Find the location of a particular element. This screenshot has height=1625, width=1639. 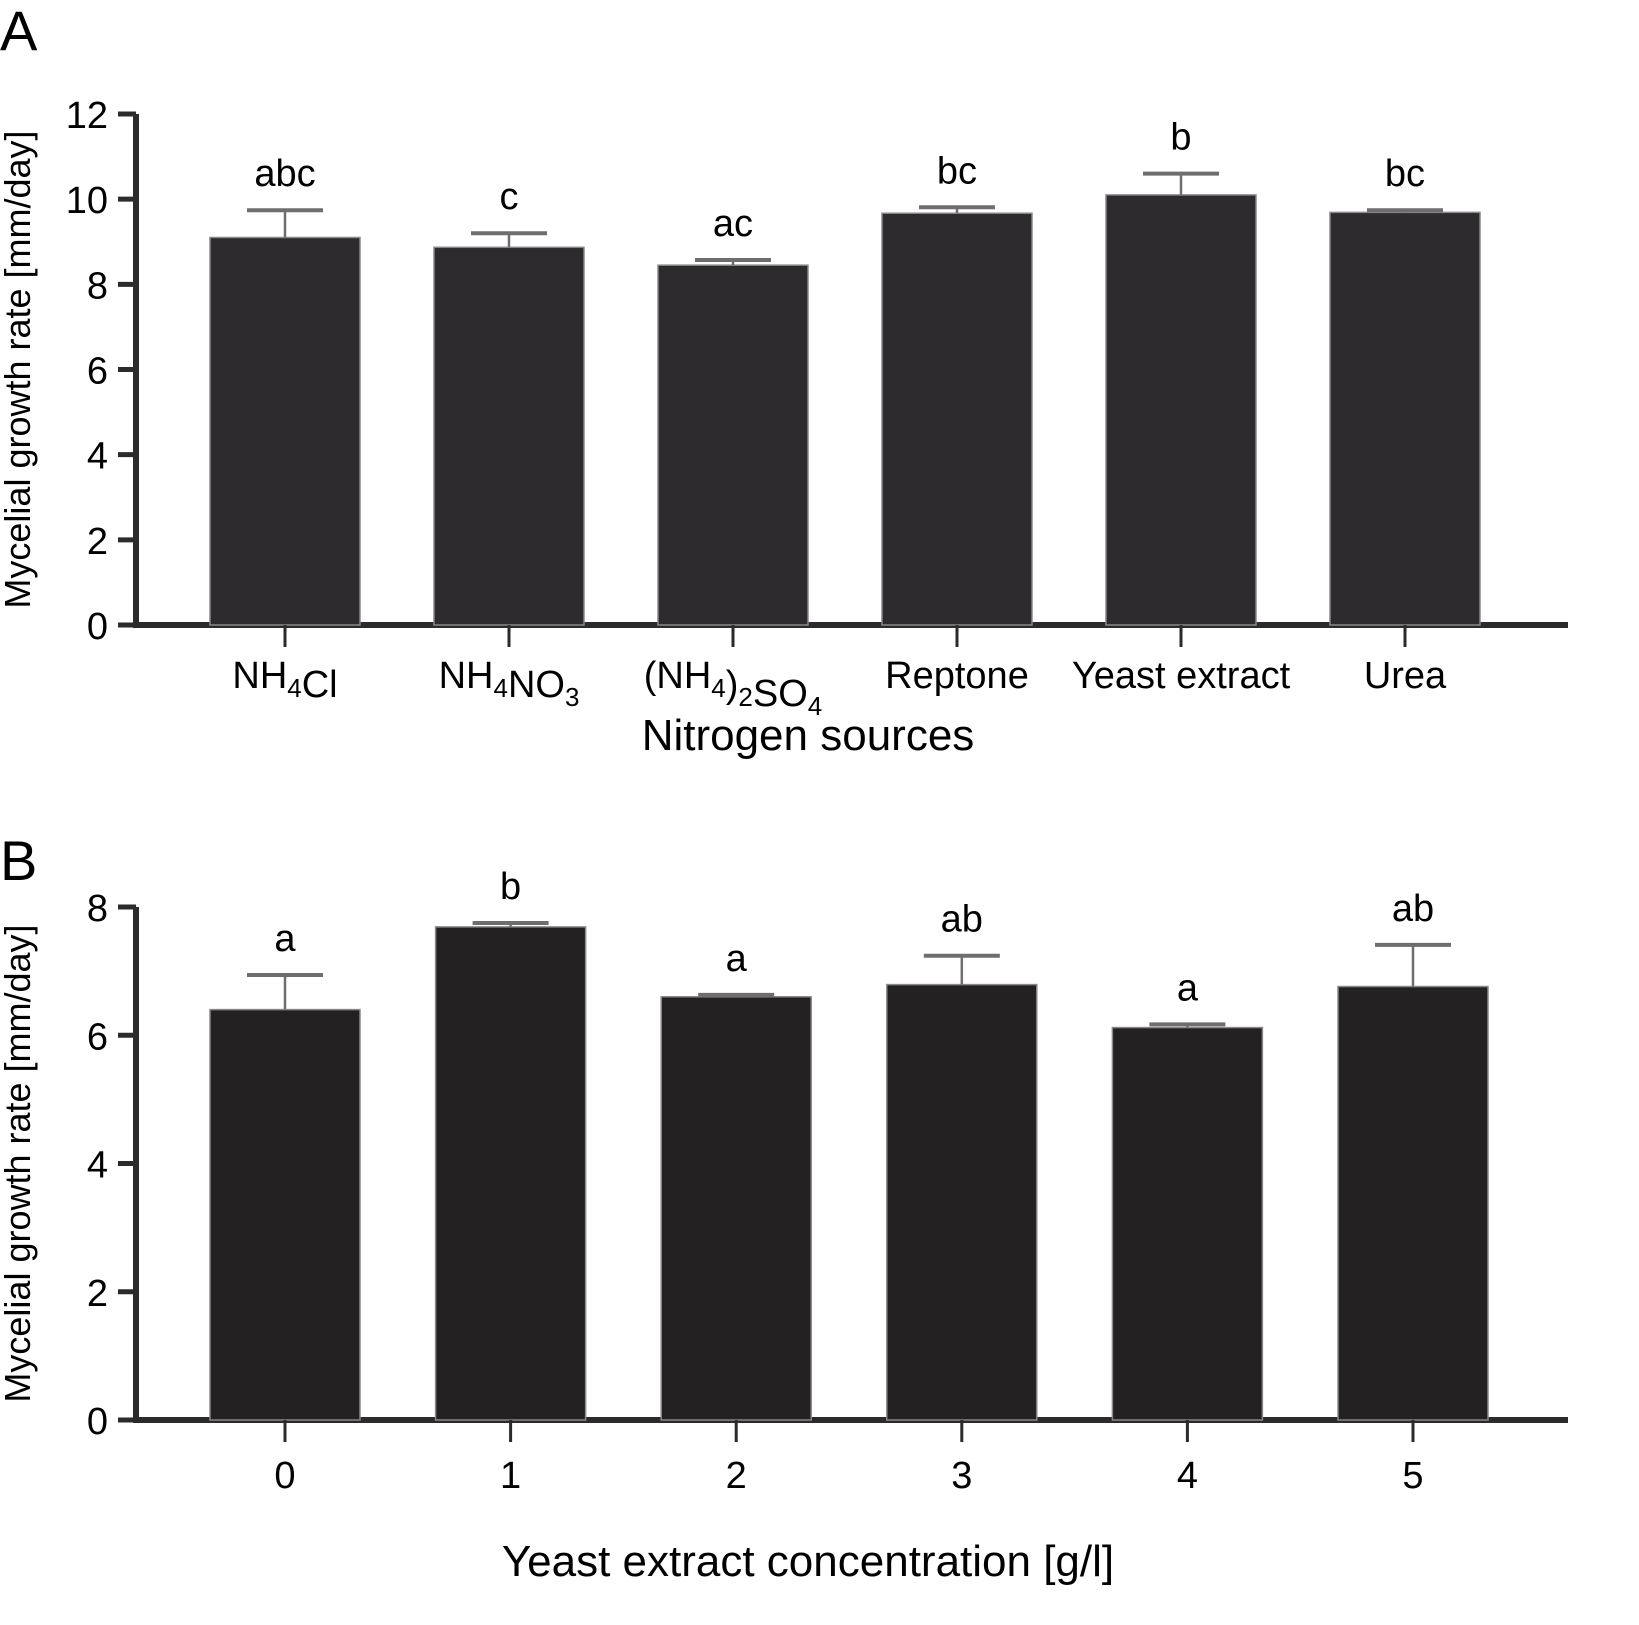

x-tick-label: Urea is located at coordinates (1405, 676).